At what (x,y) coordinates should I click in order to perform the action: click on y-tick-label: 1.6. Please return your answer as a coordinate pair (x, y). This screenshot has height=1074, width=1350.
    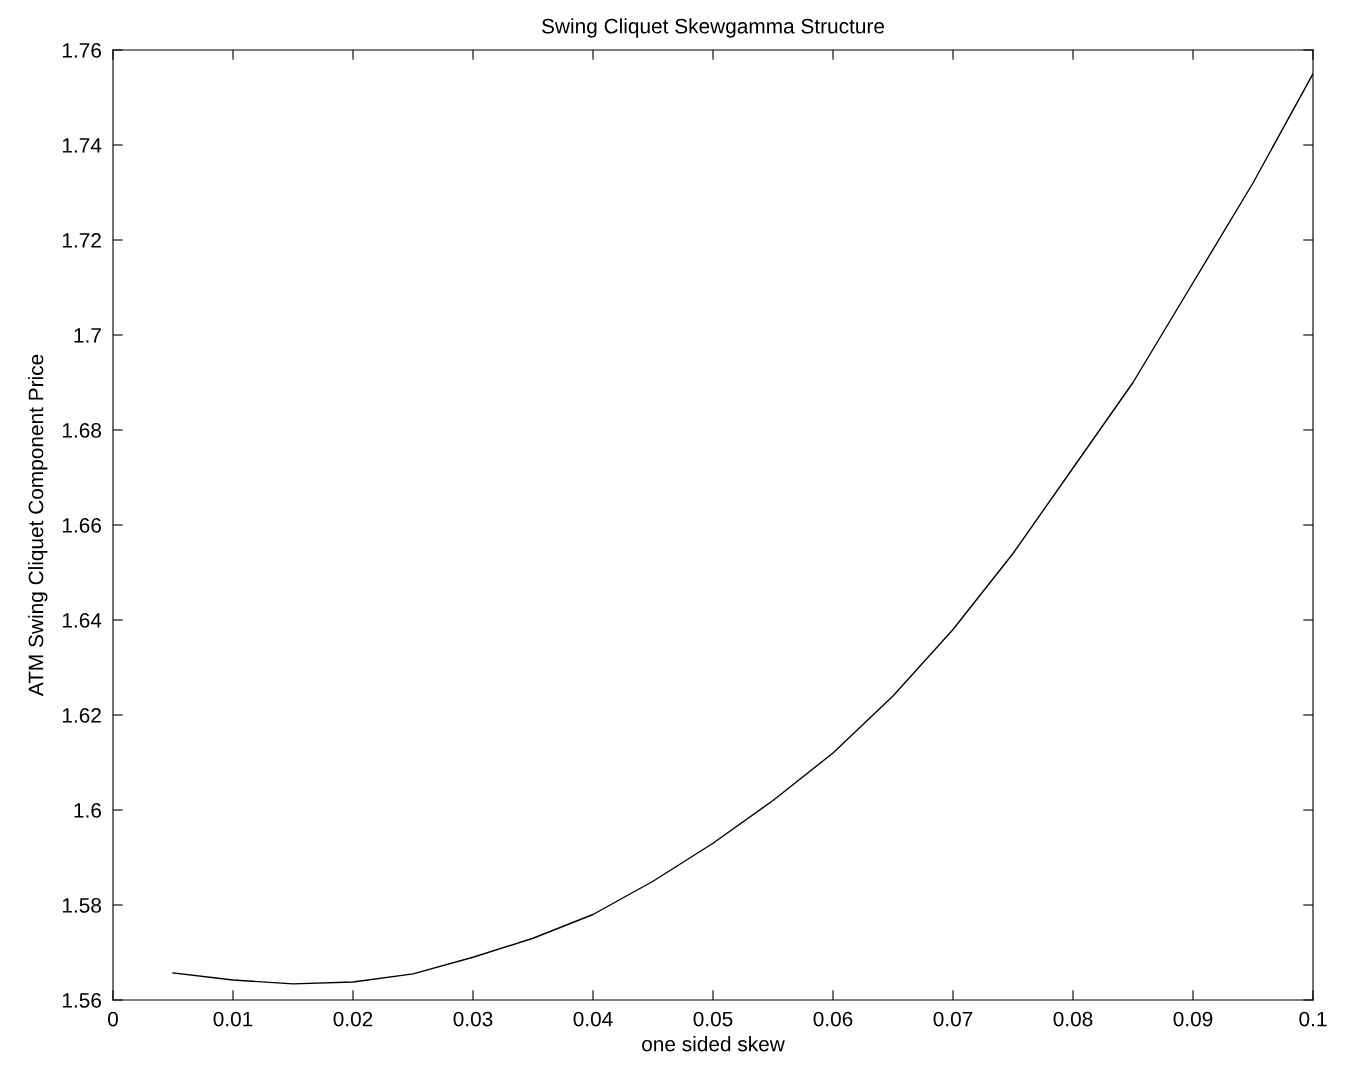
    Looking at the image, I should click on (87, 810).